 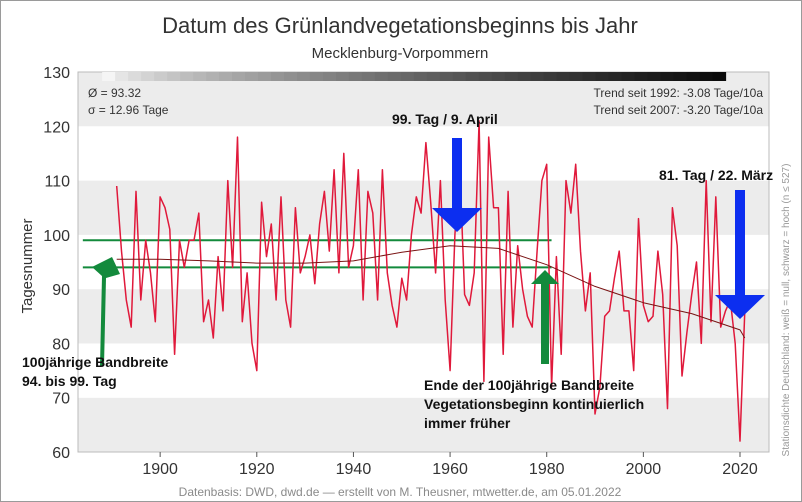 What do you see at coordinates (128, 110) in the screenshot?
I see `stat-sigma: σ = 12.96 Tage` at bounding box center [128, 110].